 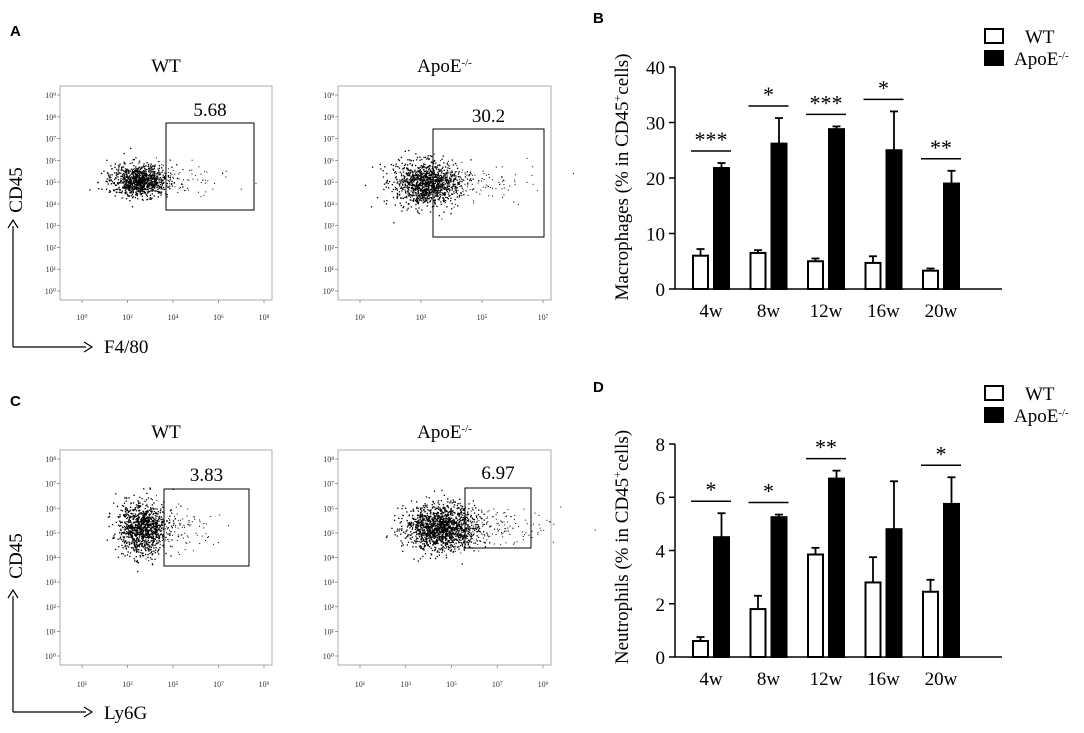 What do you see at coordinates (82, 684) in the screenshot?
I see `flow-c-1-xtick-label: 10¹` at bounding box center [82, 684].